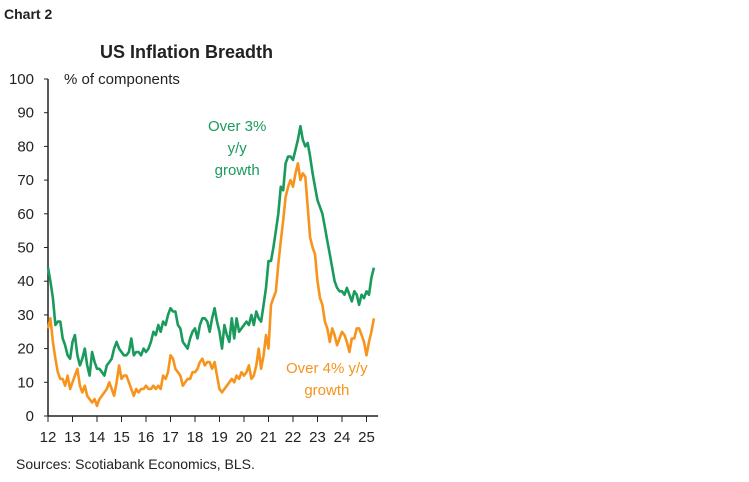 Image resolution: width=749 pixels, height=482 pixels. What do you see at coordinates (28, 14) in the screenshot?
I see `chart-number-label: Chart 2` at bounding box center [28, 14].